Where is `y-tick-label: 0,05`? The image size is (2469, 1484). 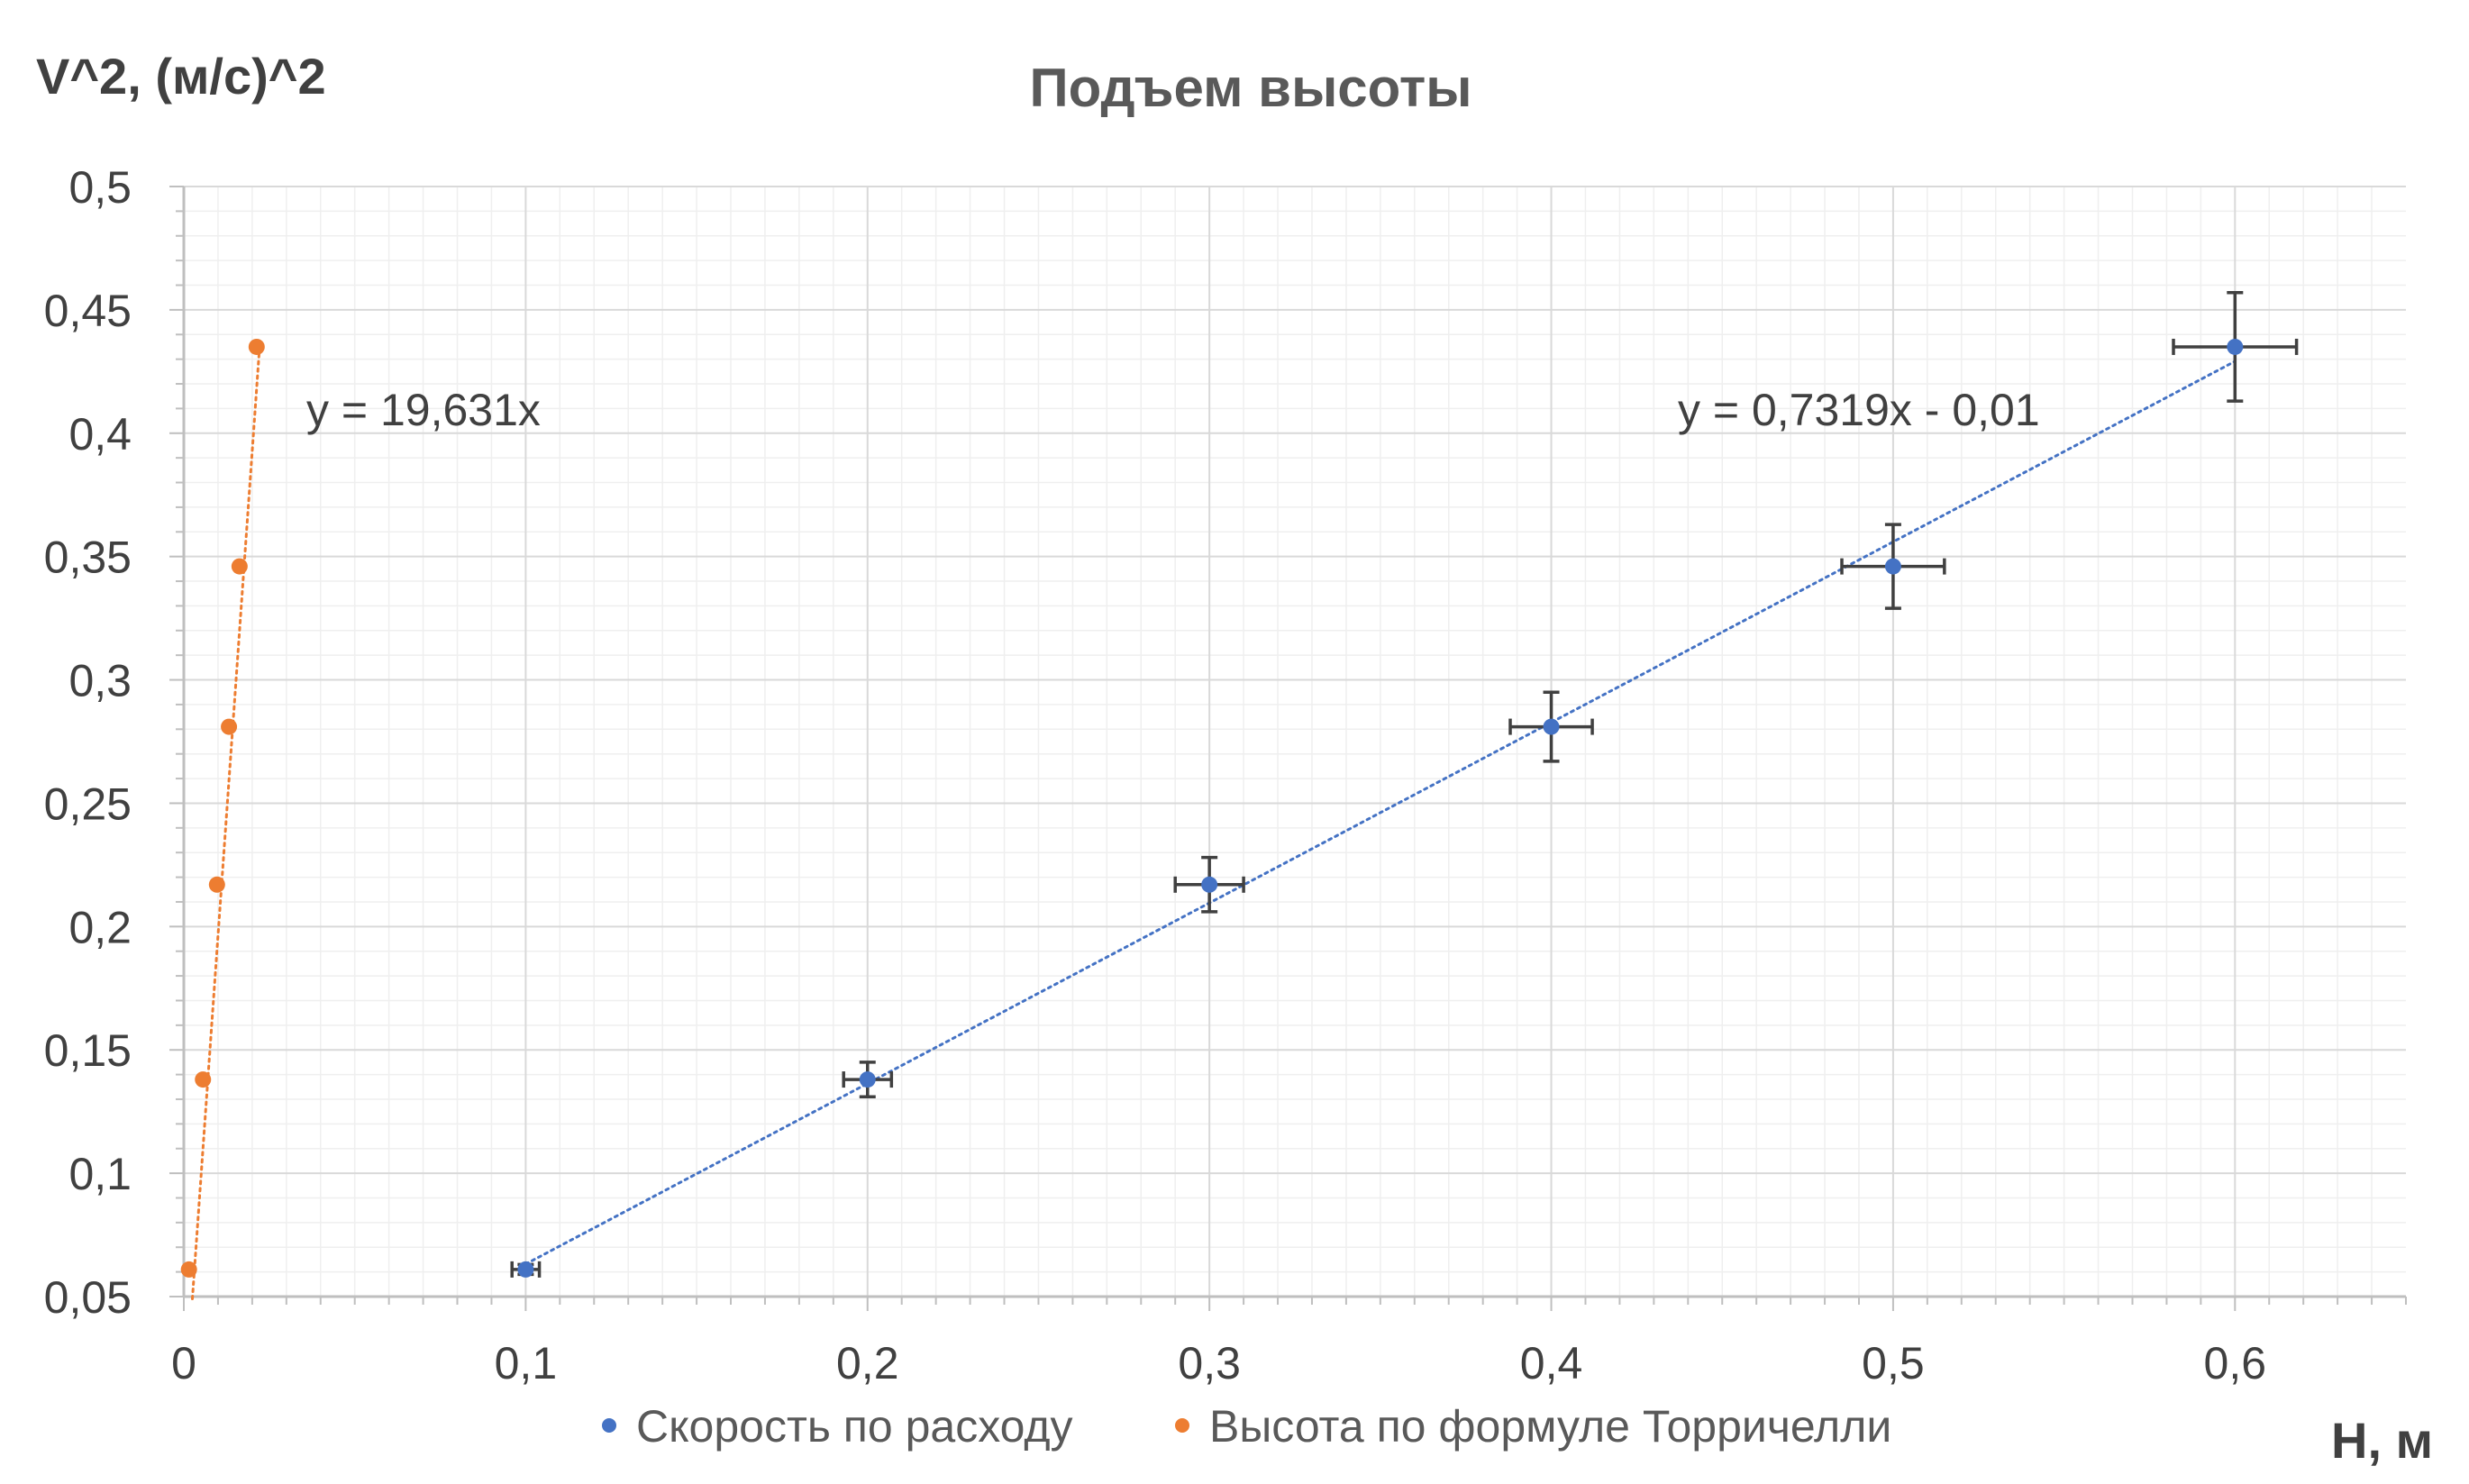 y-tick-label: 0,05 is located at coordinates (88, 1297).